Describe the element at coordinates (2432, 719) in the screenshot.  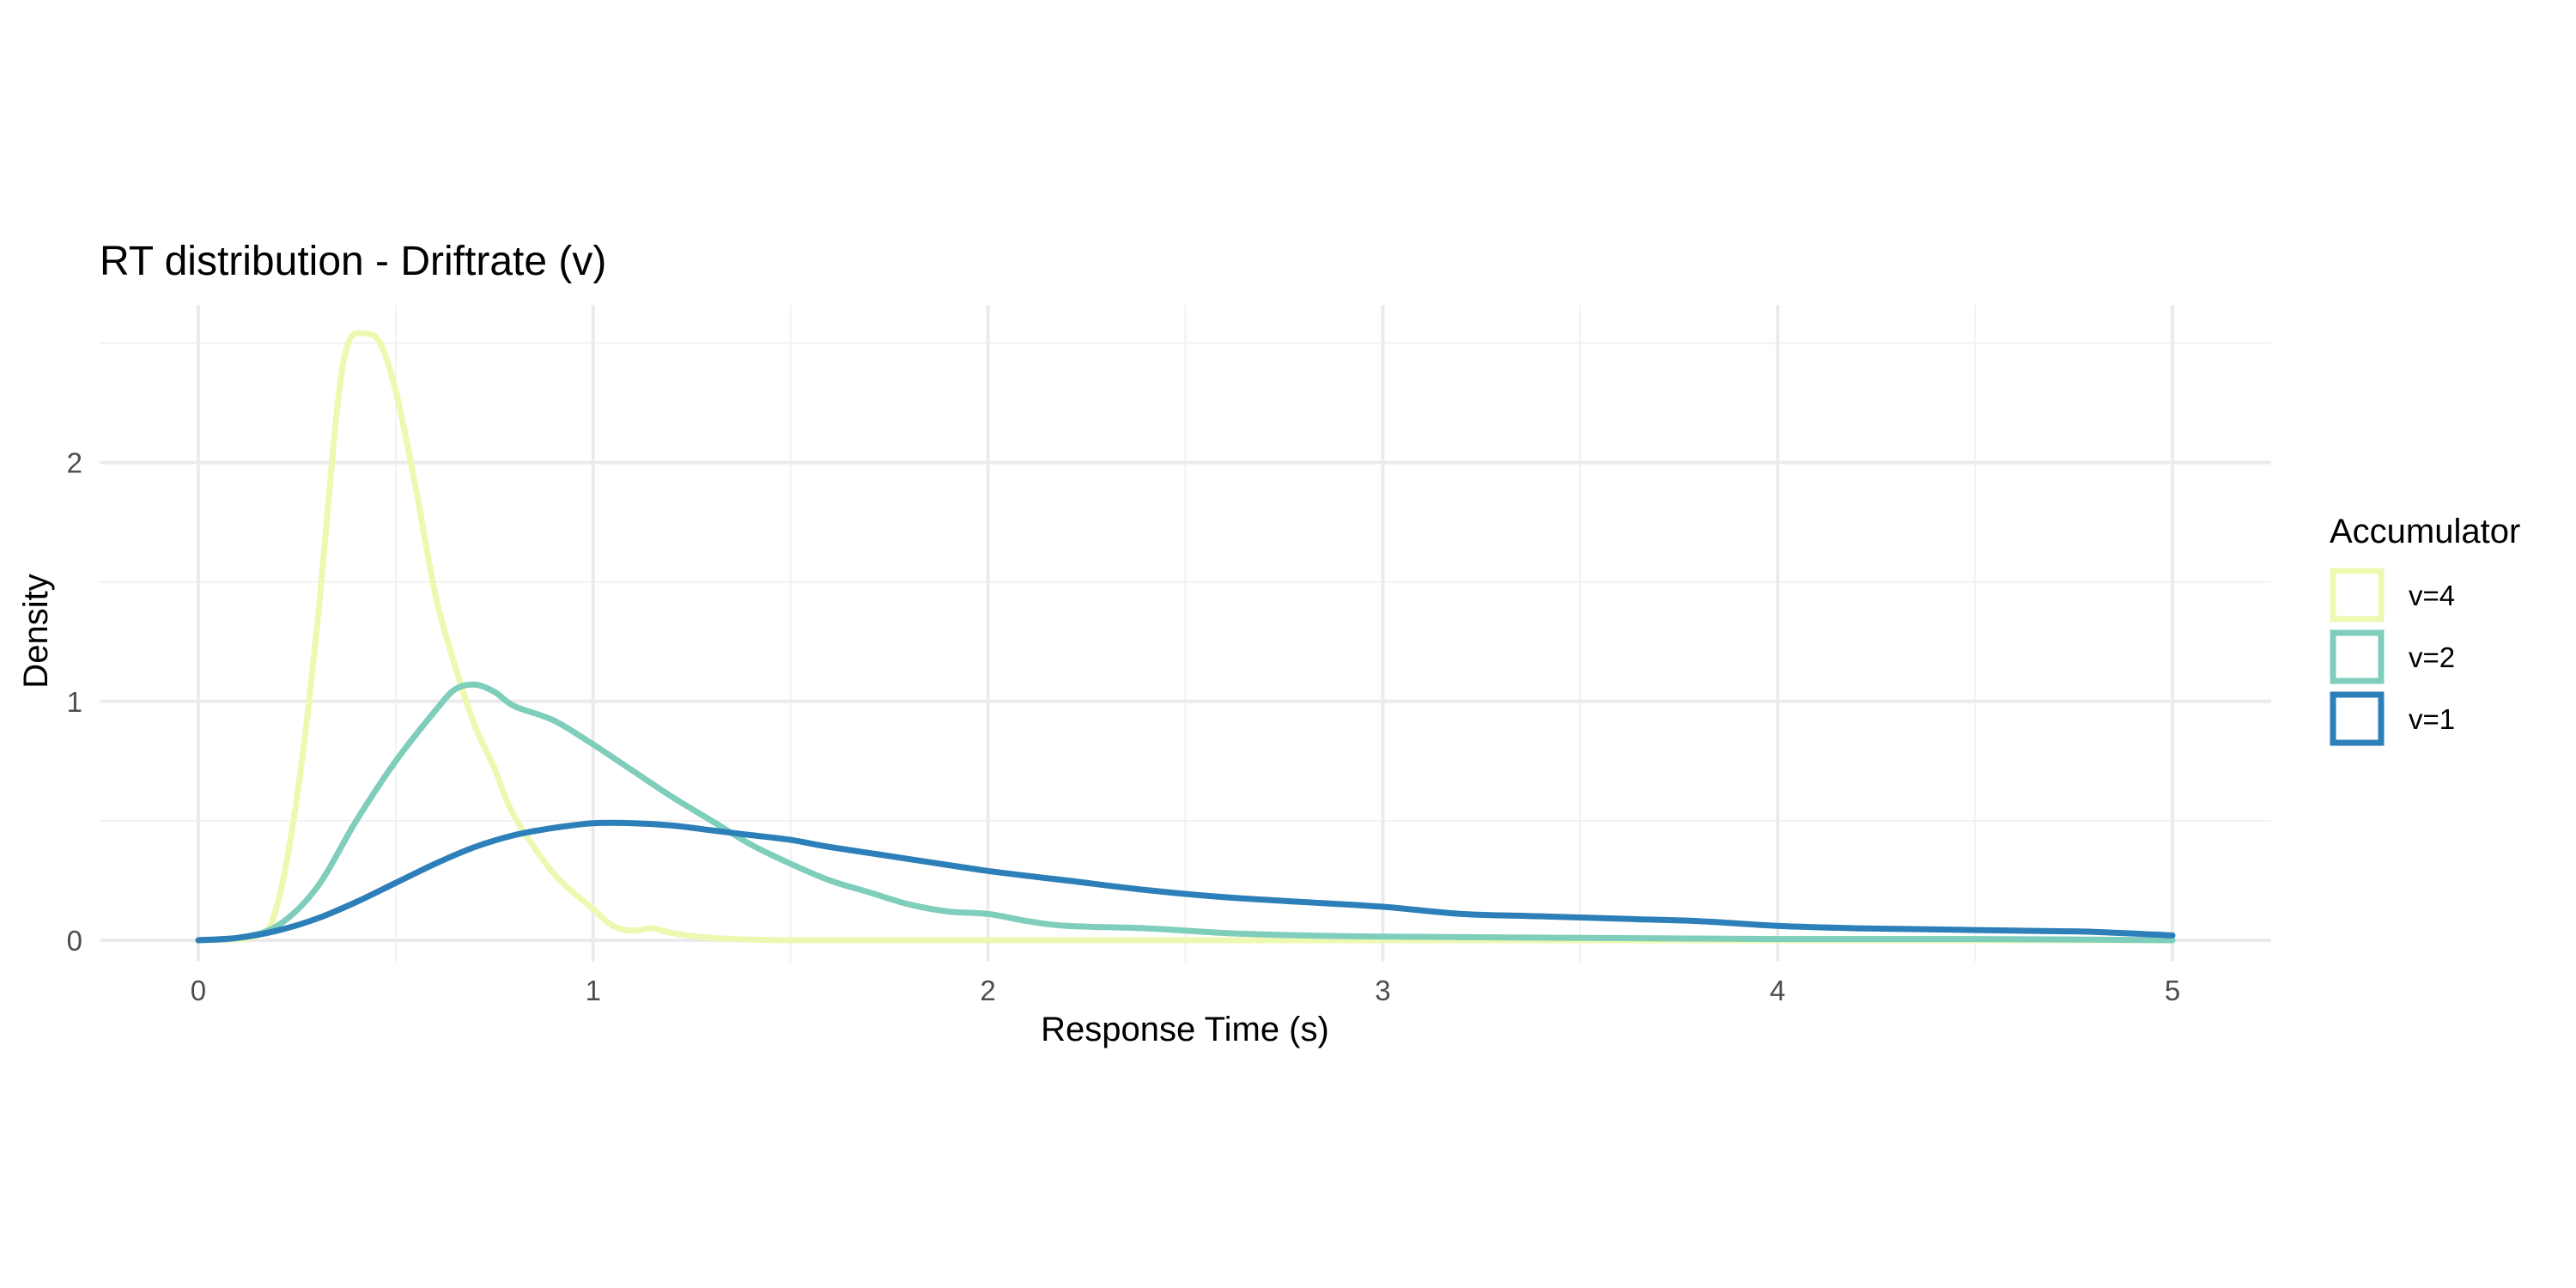
I see `legend-label-v-1: v=1` at that location.